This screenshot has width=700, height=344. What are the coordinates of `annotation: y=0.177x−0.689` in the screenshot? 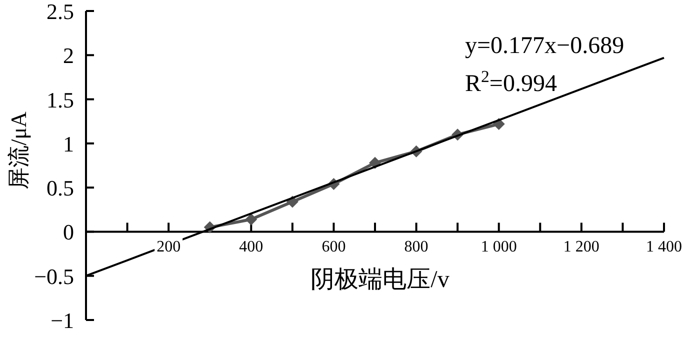 It's located at (544, 46).